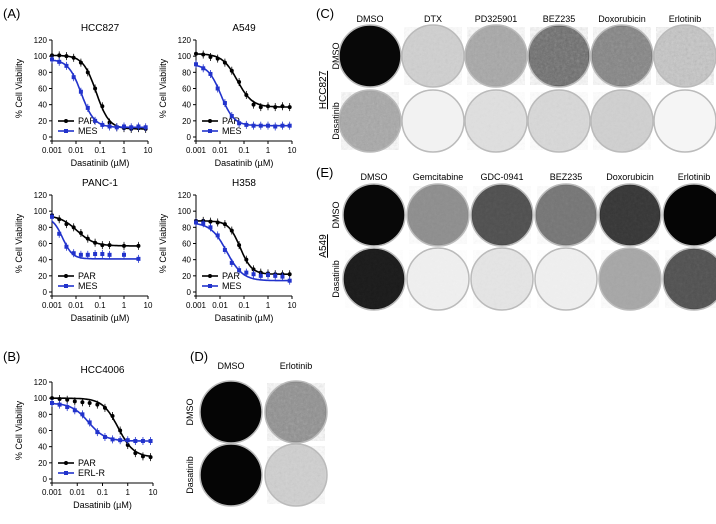 The height and width of the screenshot is (524, 716). Describe the element at coordinates (336, 121) in the screenshot. I see `plate-row-label: Dasatinib` at that location.